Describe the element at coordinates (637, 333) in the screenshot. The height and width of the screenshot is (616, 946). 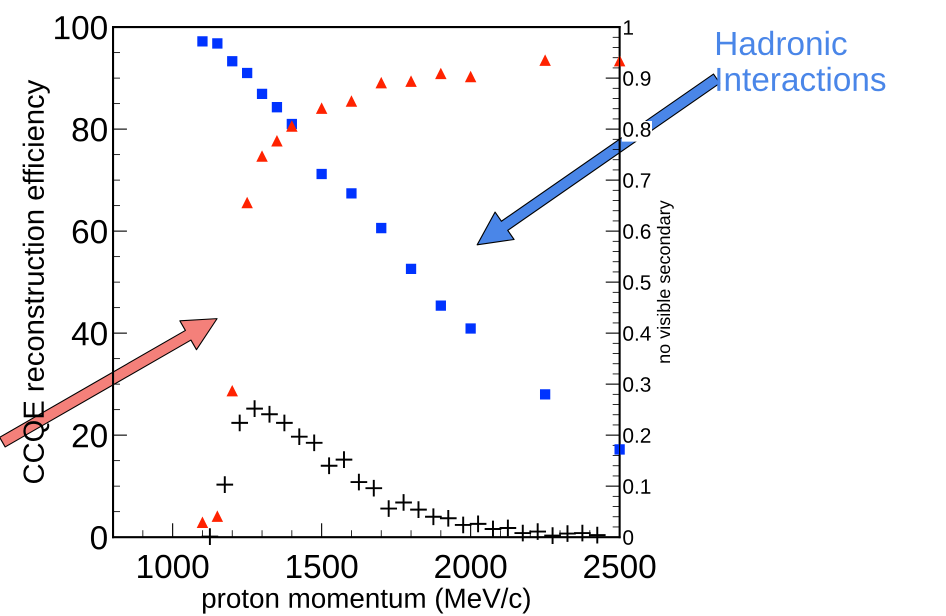
I see `y2-tick-label: 0.4` at that location.